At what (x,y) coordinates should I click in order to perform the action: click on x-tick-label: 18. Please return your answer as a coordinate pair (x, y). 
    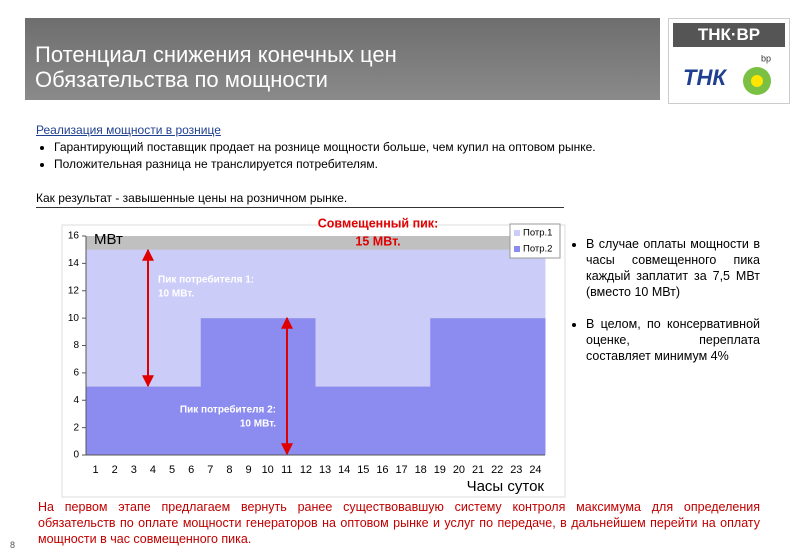
    Looking at the image, I should click on (421, 470).